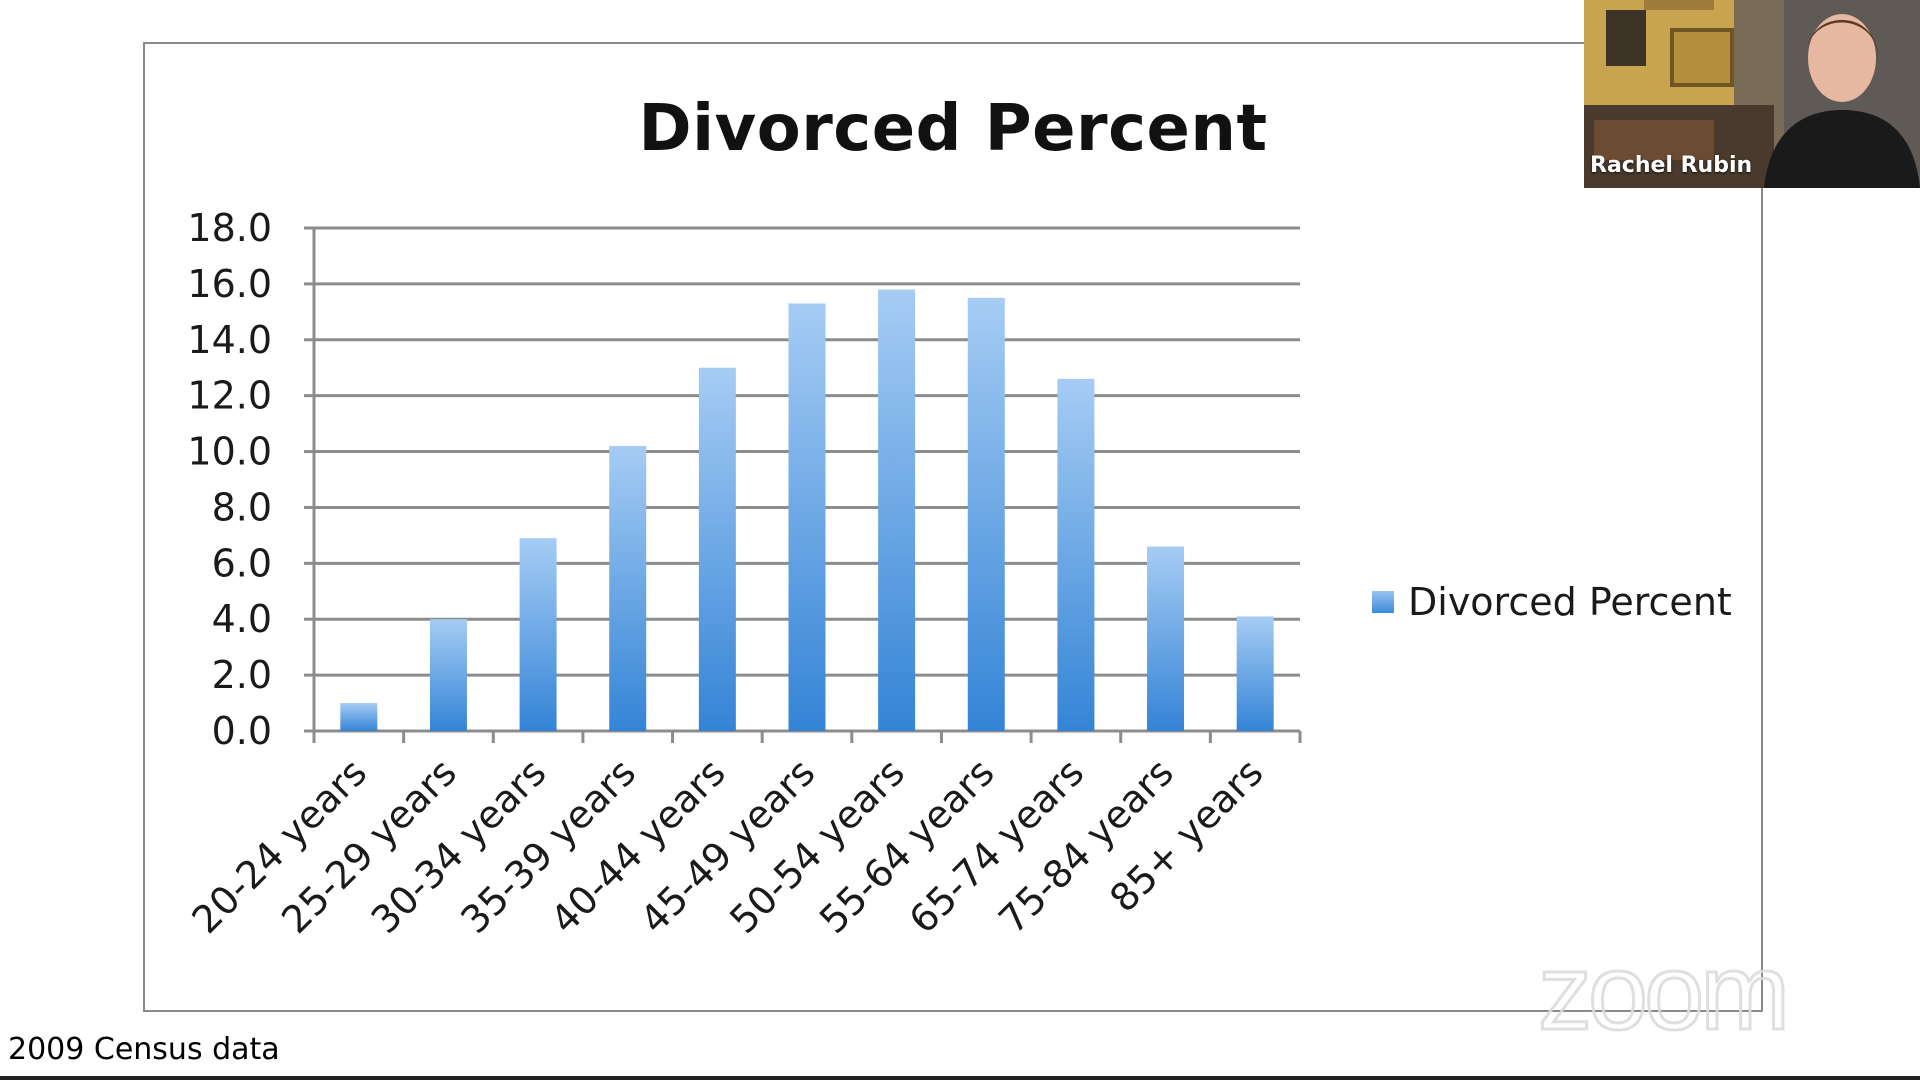 The height and width of the screenshot is (1080, 1920). Describe the element at coordinates (1255, 673) in the screenshot. I see `bar-85-years` at that location.